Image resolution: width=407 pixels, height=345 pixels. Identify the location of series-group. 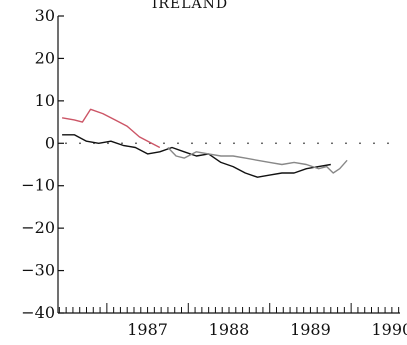
(204, 143).